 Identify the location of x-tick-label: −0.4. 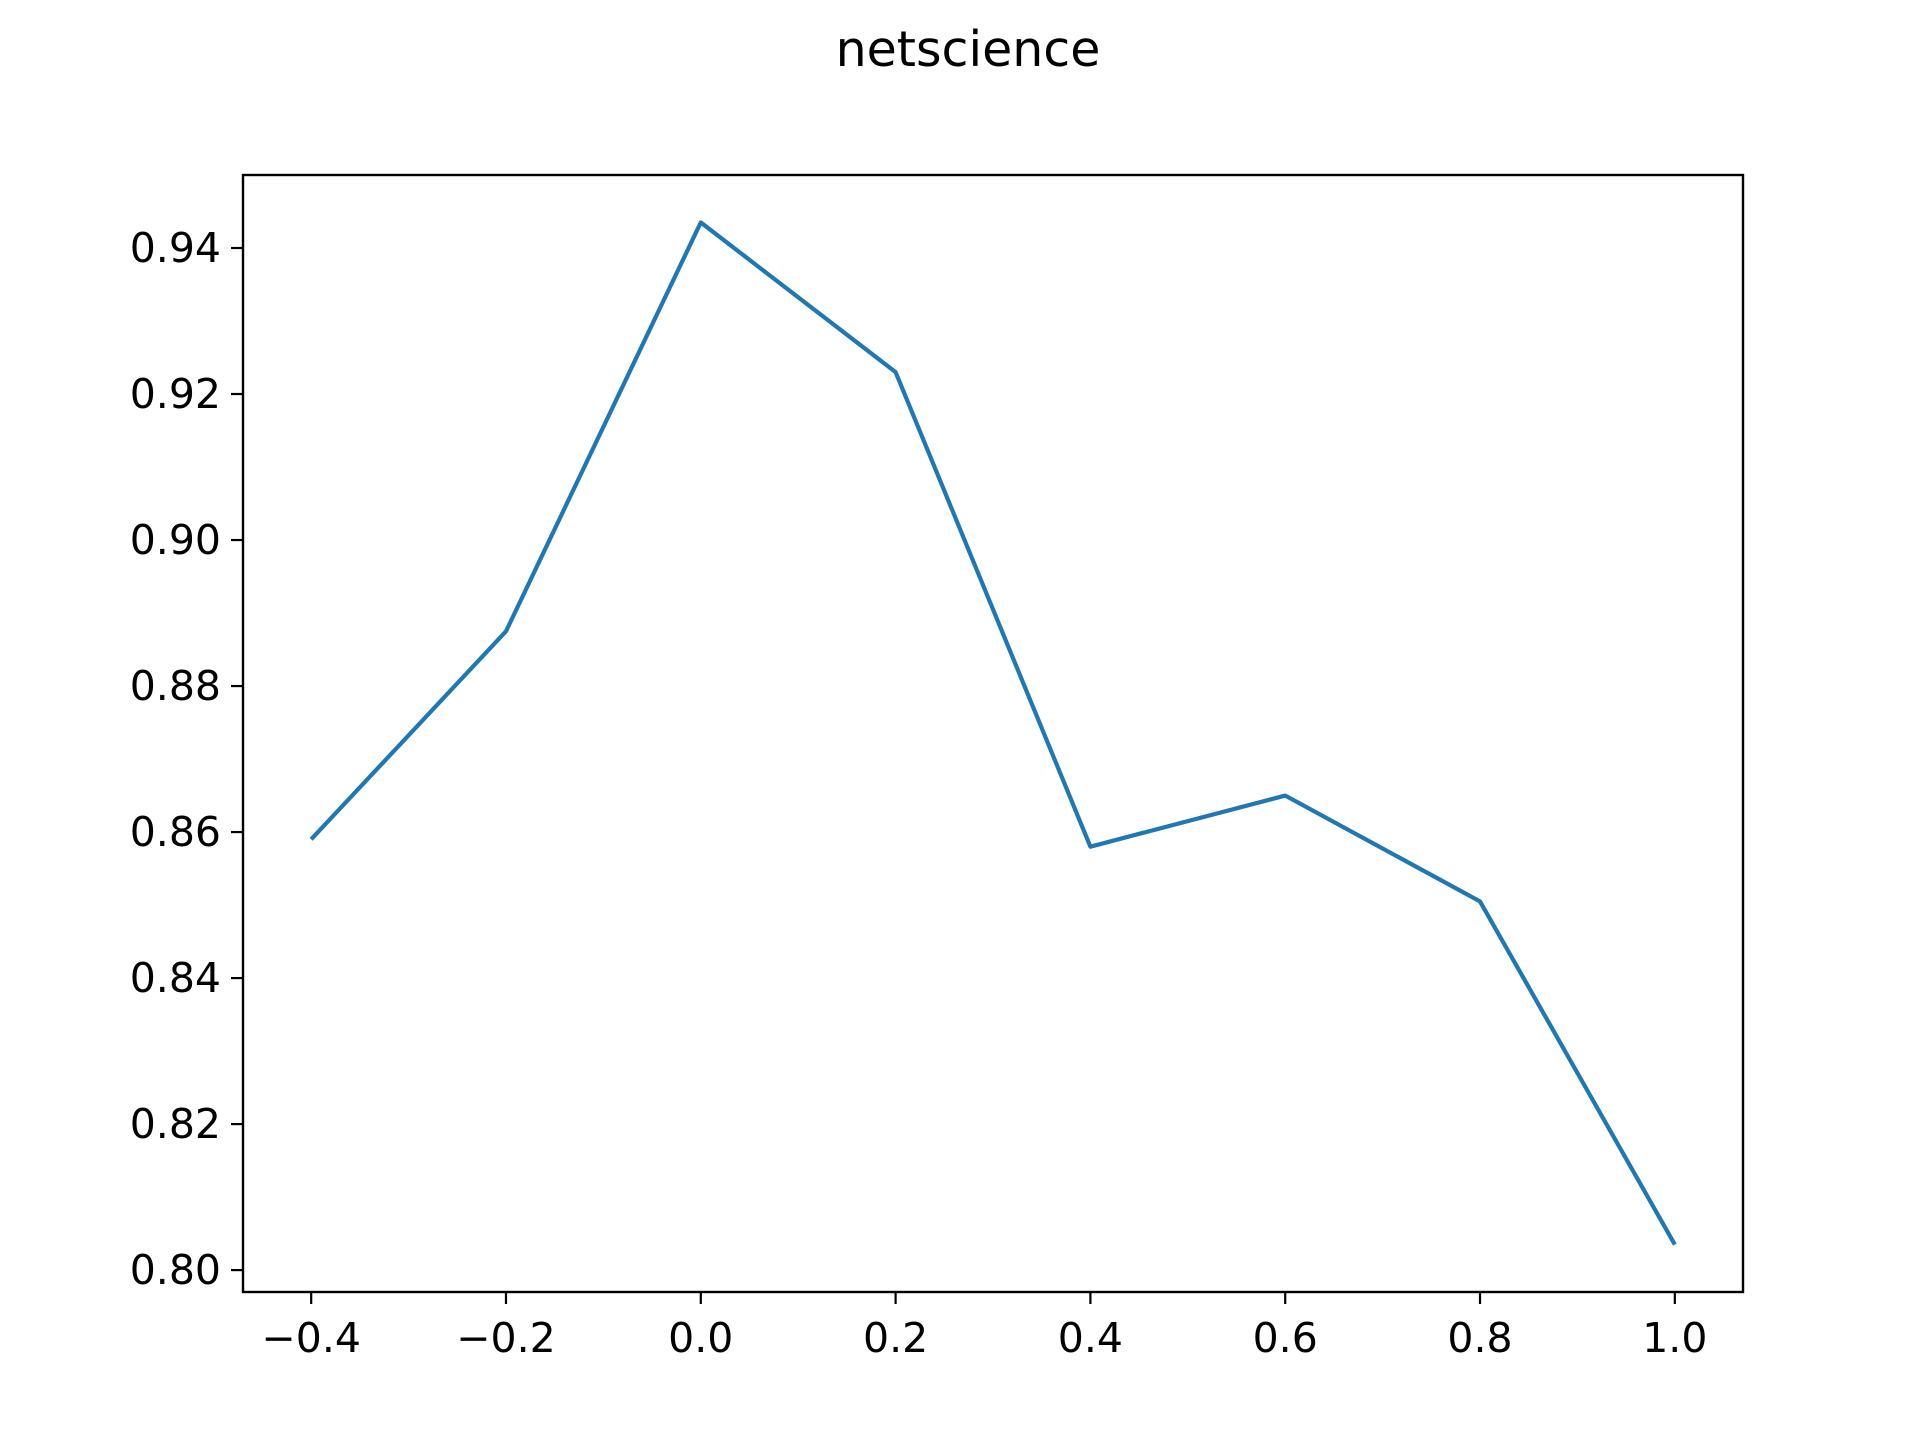
(311, 1338).